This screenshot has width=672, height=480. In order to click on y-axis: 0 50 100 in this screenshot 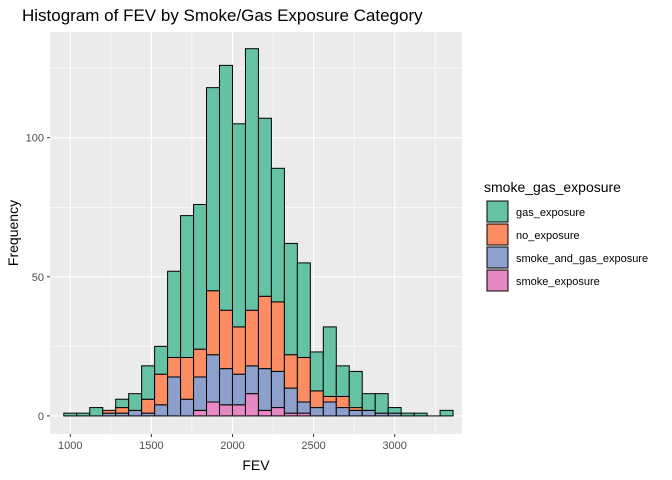, I will do `click(38, 278)`.